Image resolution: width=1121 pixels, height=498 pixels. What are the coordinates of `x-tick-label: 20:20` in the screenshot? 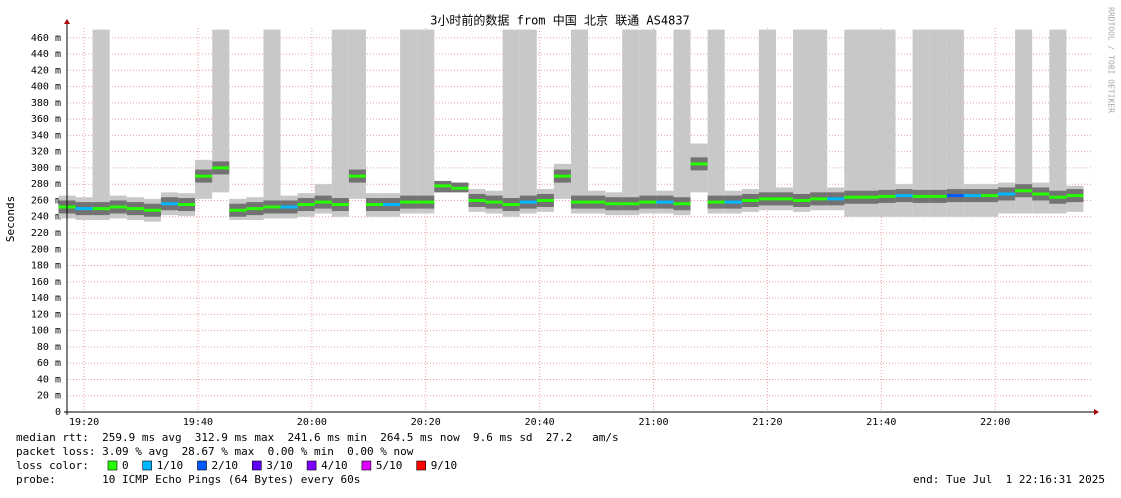 It's located at (426, 422).